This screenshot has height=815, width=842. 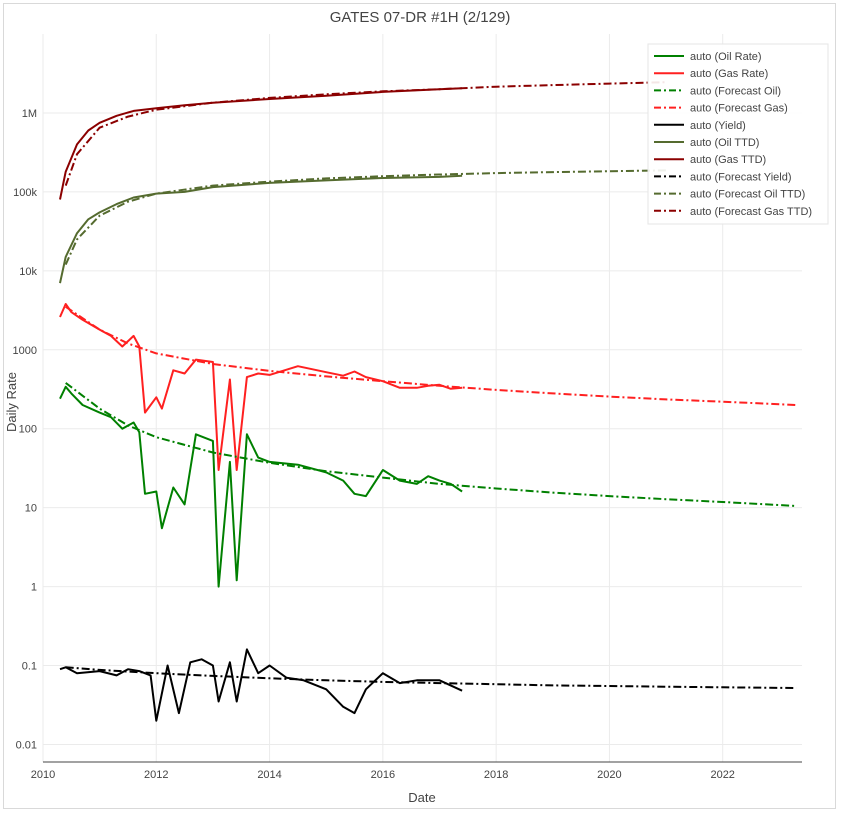 What do you see at coordinates (722, 775) in the screenshot?
I see `x-tick-label: 2022` at bounding box center [722, 775].